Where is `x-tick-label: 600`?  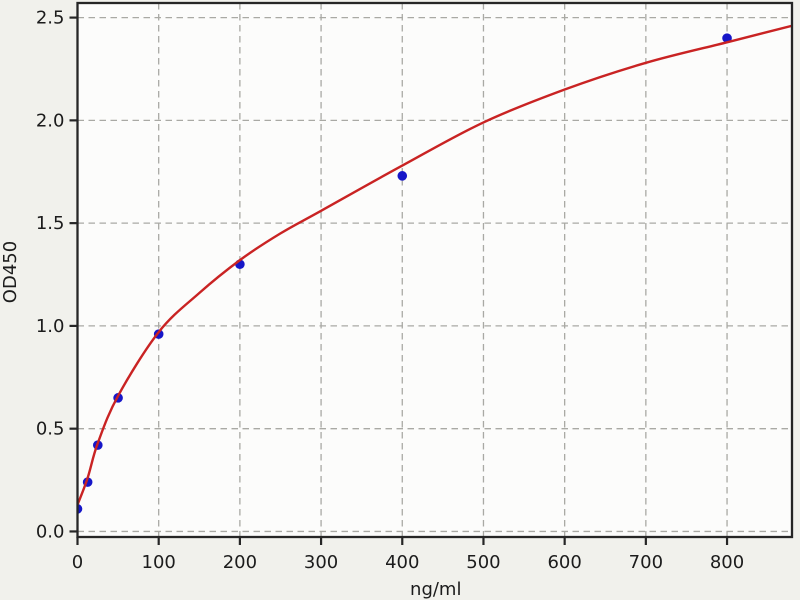 x-tick-label: 600 is located at coordinates (564, 562).